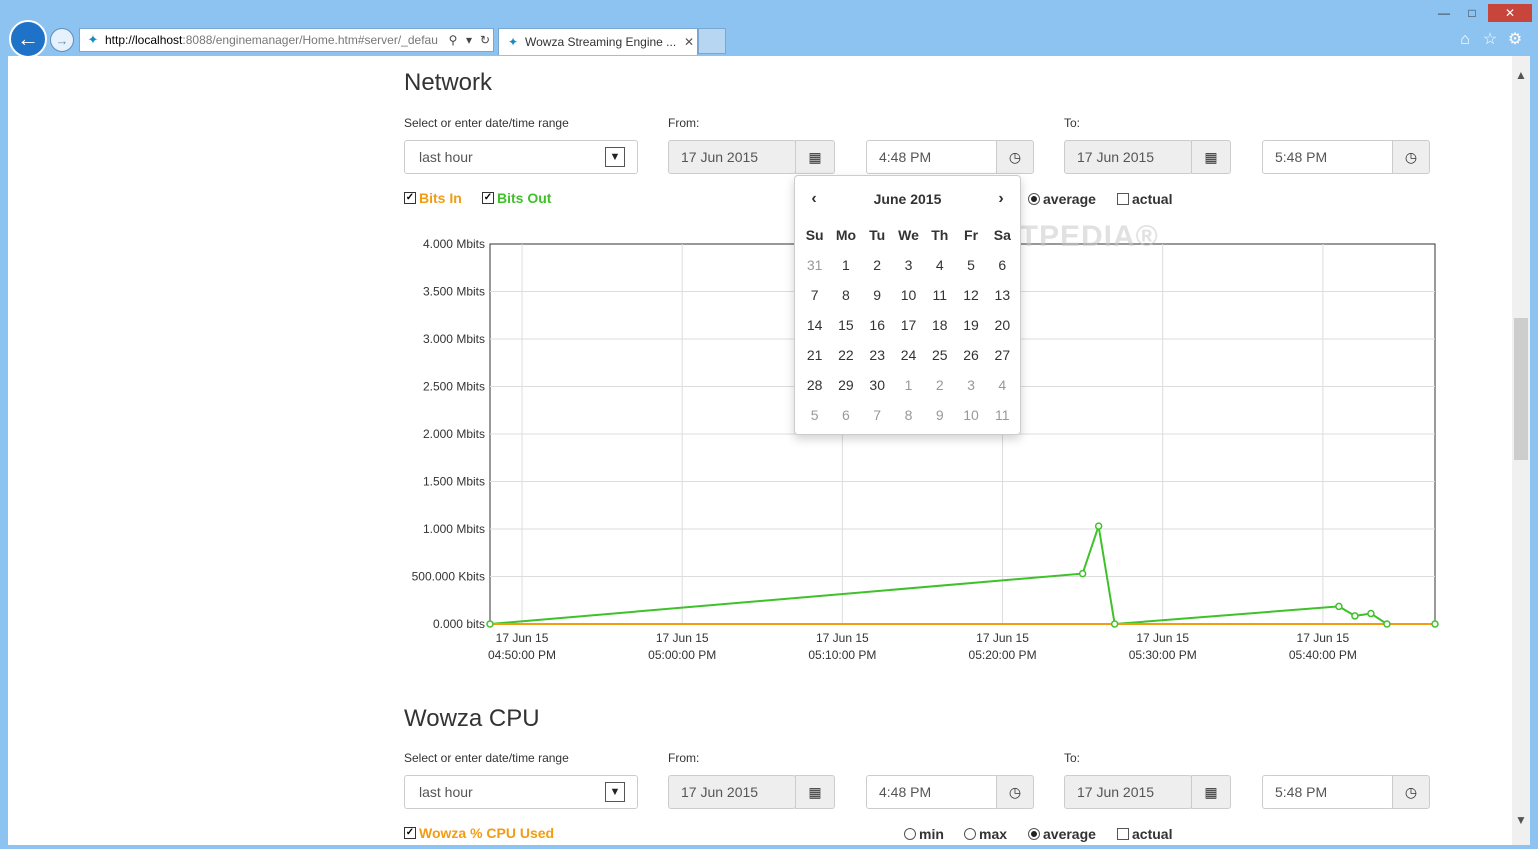  What do you see at coordinates (1490, 39) in the screenshot?
I see `favorites-star-icon: ☆` at bounding box center [1490, 39].